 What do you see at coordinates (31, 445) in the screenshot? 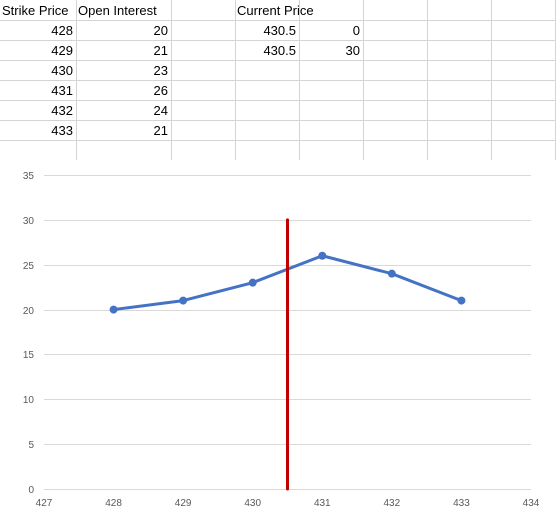
I see `y-tick-label: 5` at bounding box center [31, 445].